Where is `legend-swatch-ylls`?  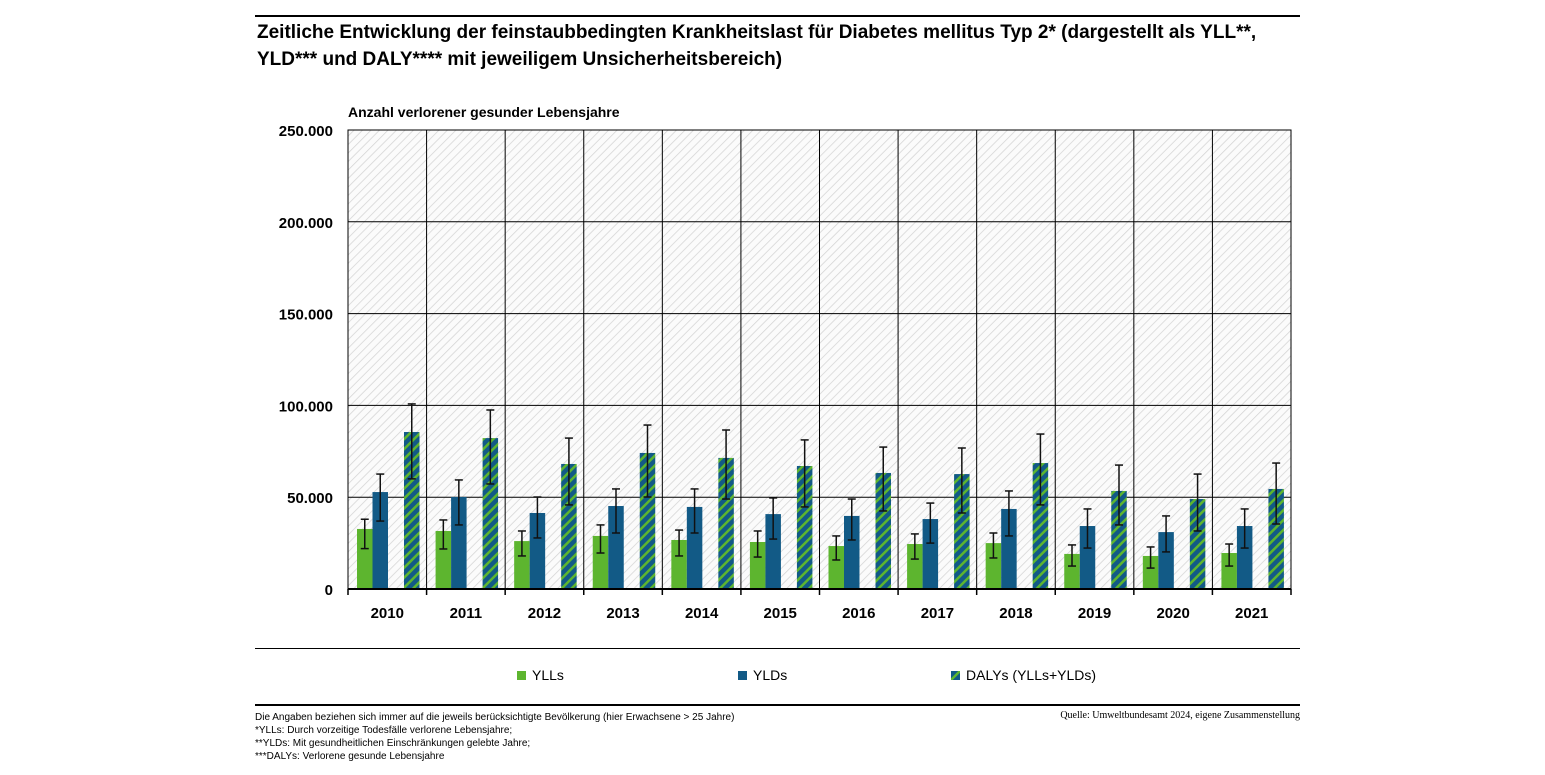 legend-swatch-ylls is located at coordinates (521, 675).